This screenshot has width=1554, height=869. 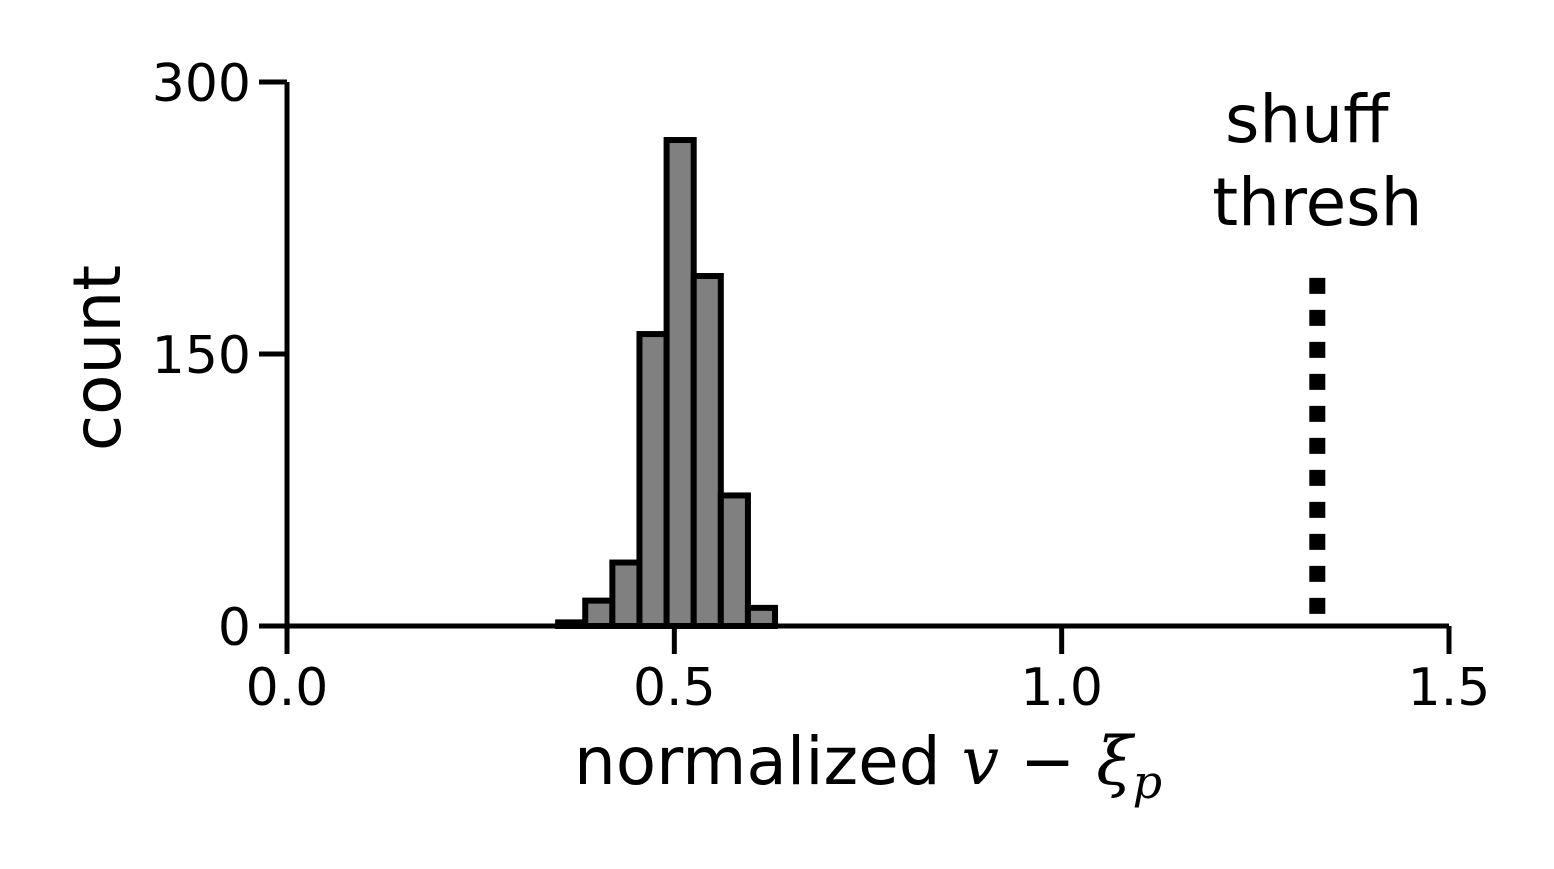 I want to click on x-axis-label-operator: −, so click(x=1047, y=761).